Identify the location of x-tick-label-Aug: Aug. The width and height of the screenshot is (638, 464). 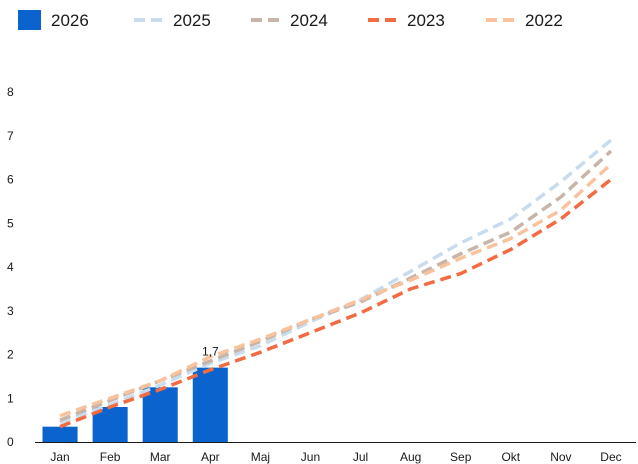
(410, 457).